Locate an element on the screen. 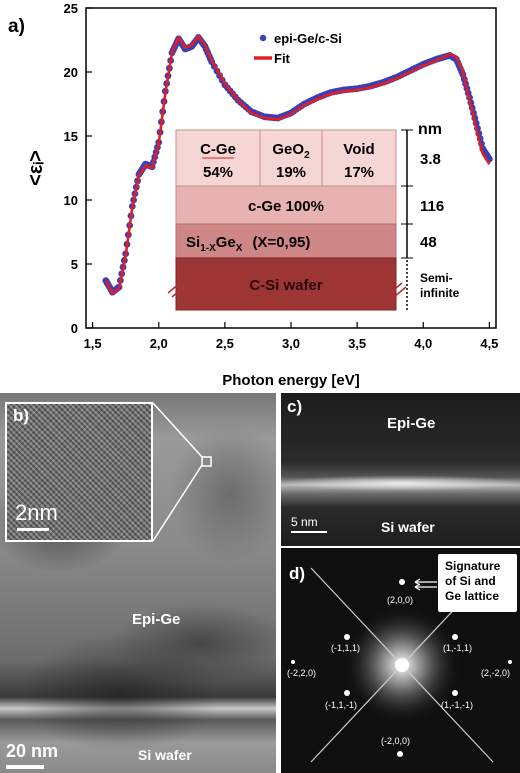 The height and width of the screenshot is (773, 520). legend-marker-epi is located at coordinates (263, 38).